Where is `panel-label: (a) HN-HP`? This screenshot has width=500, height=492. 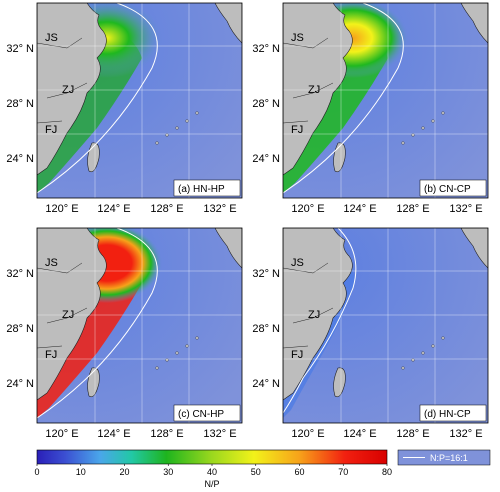 panel-label: (a) HN-HP is located at coordinates (201, 189).